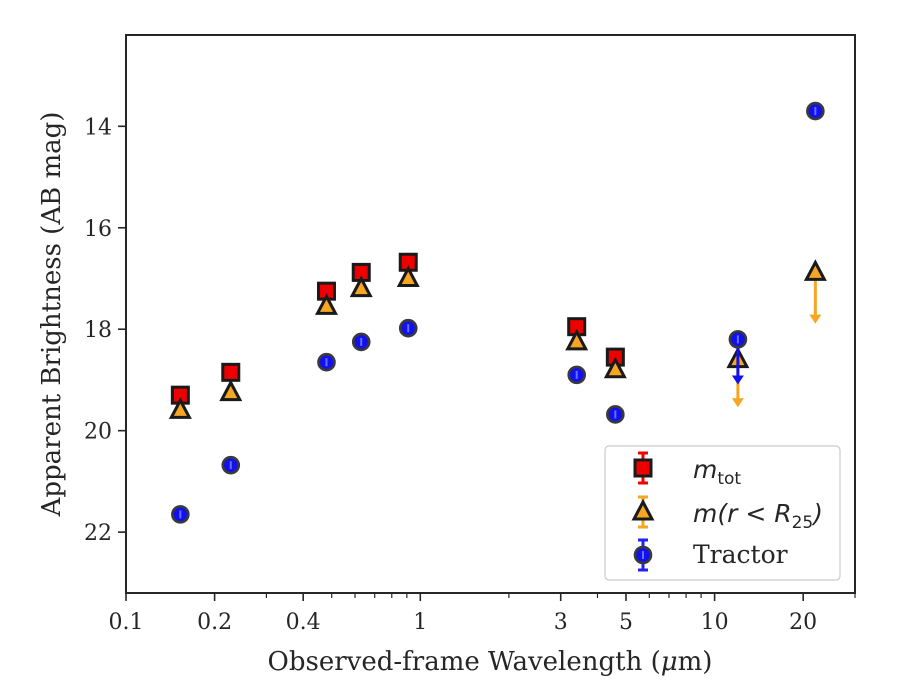 The width and height of the screenshot is (900, 700). I want to click on legend-box, so click(722, 513).